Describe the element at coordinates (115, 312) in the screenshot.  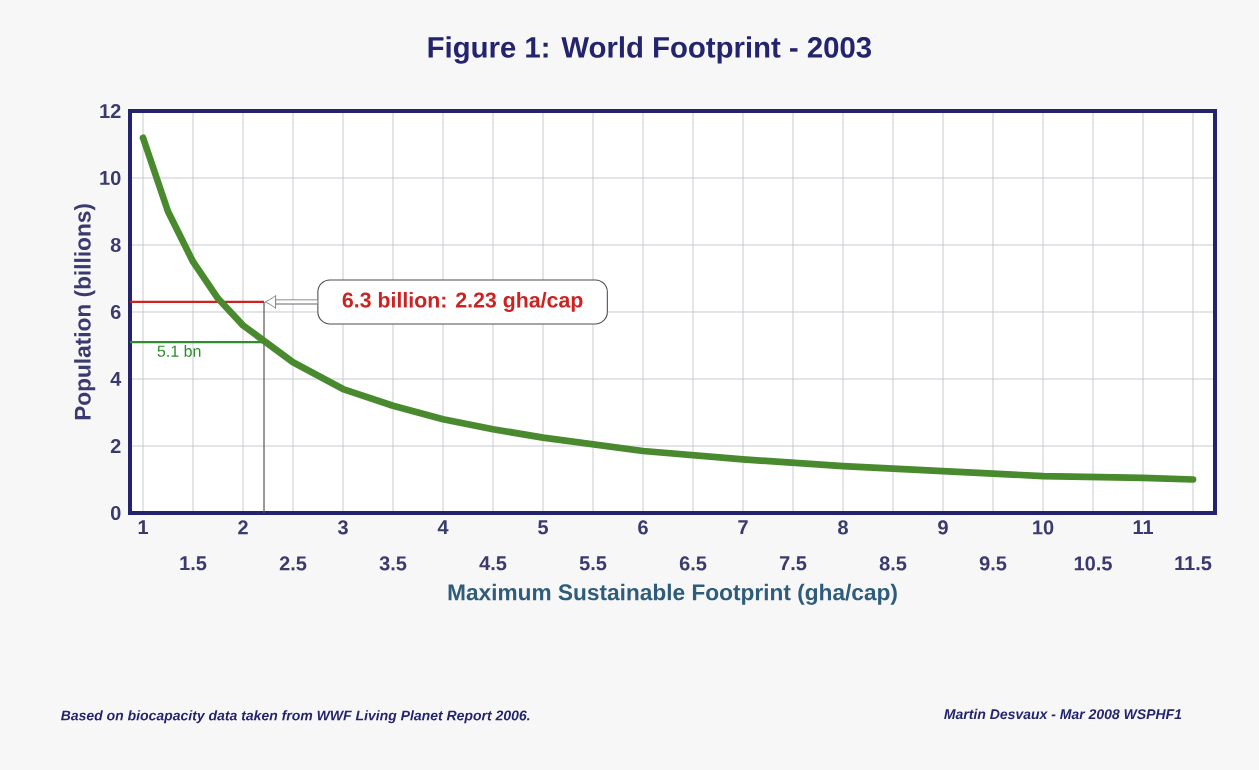
I see `y-tick-label: 6` at that location.